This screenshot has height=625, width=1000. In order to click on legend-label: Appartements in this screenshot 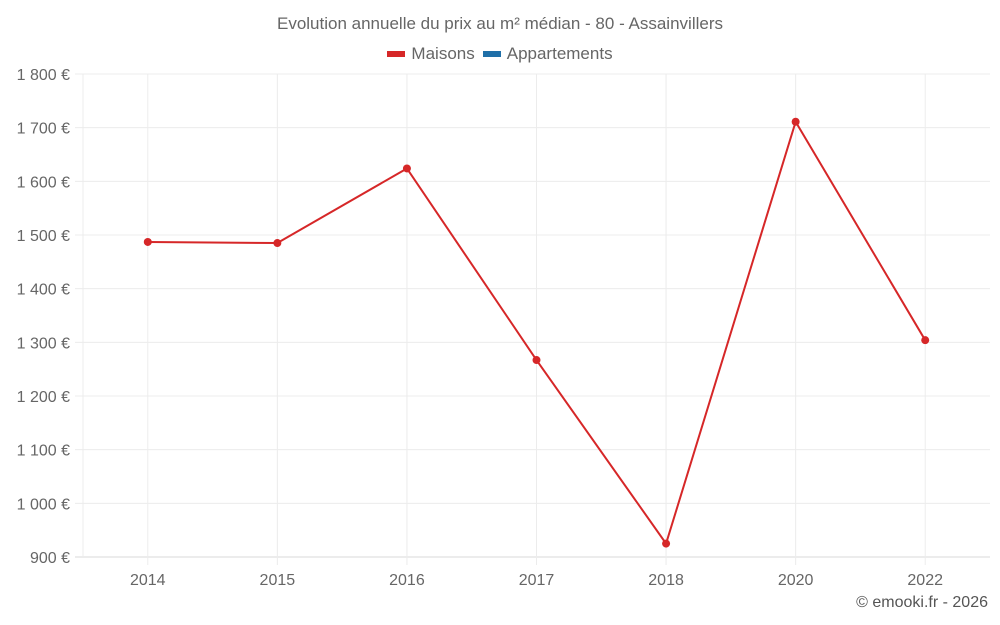, I will do `click(559, 53)`.